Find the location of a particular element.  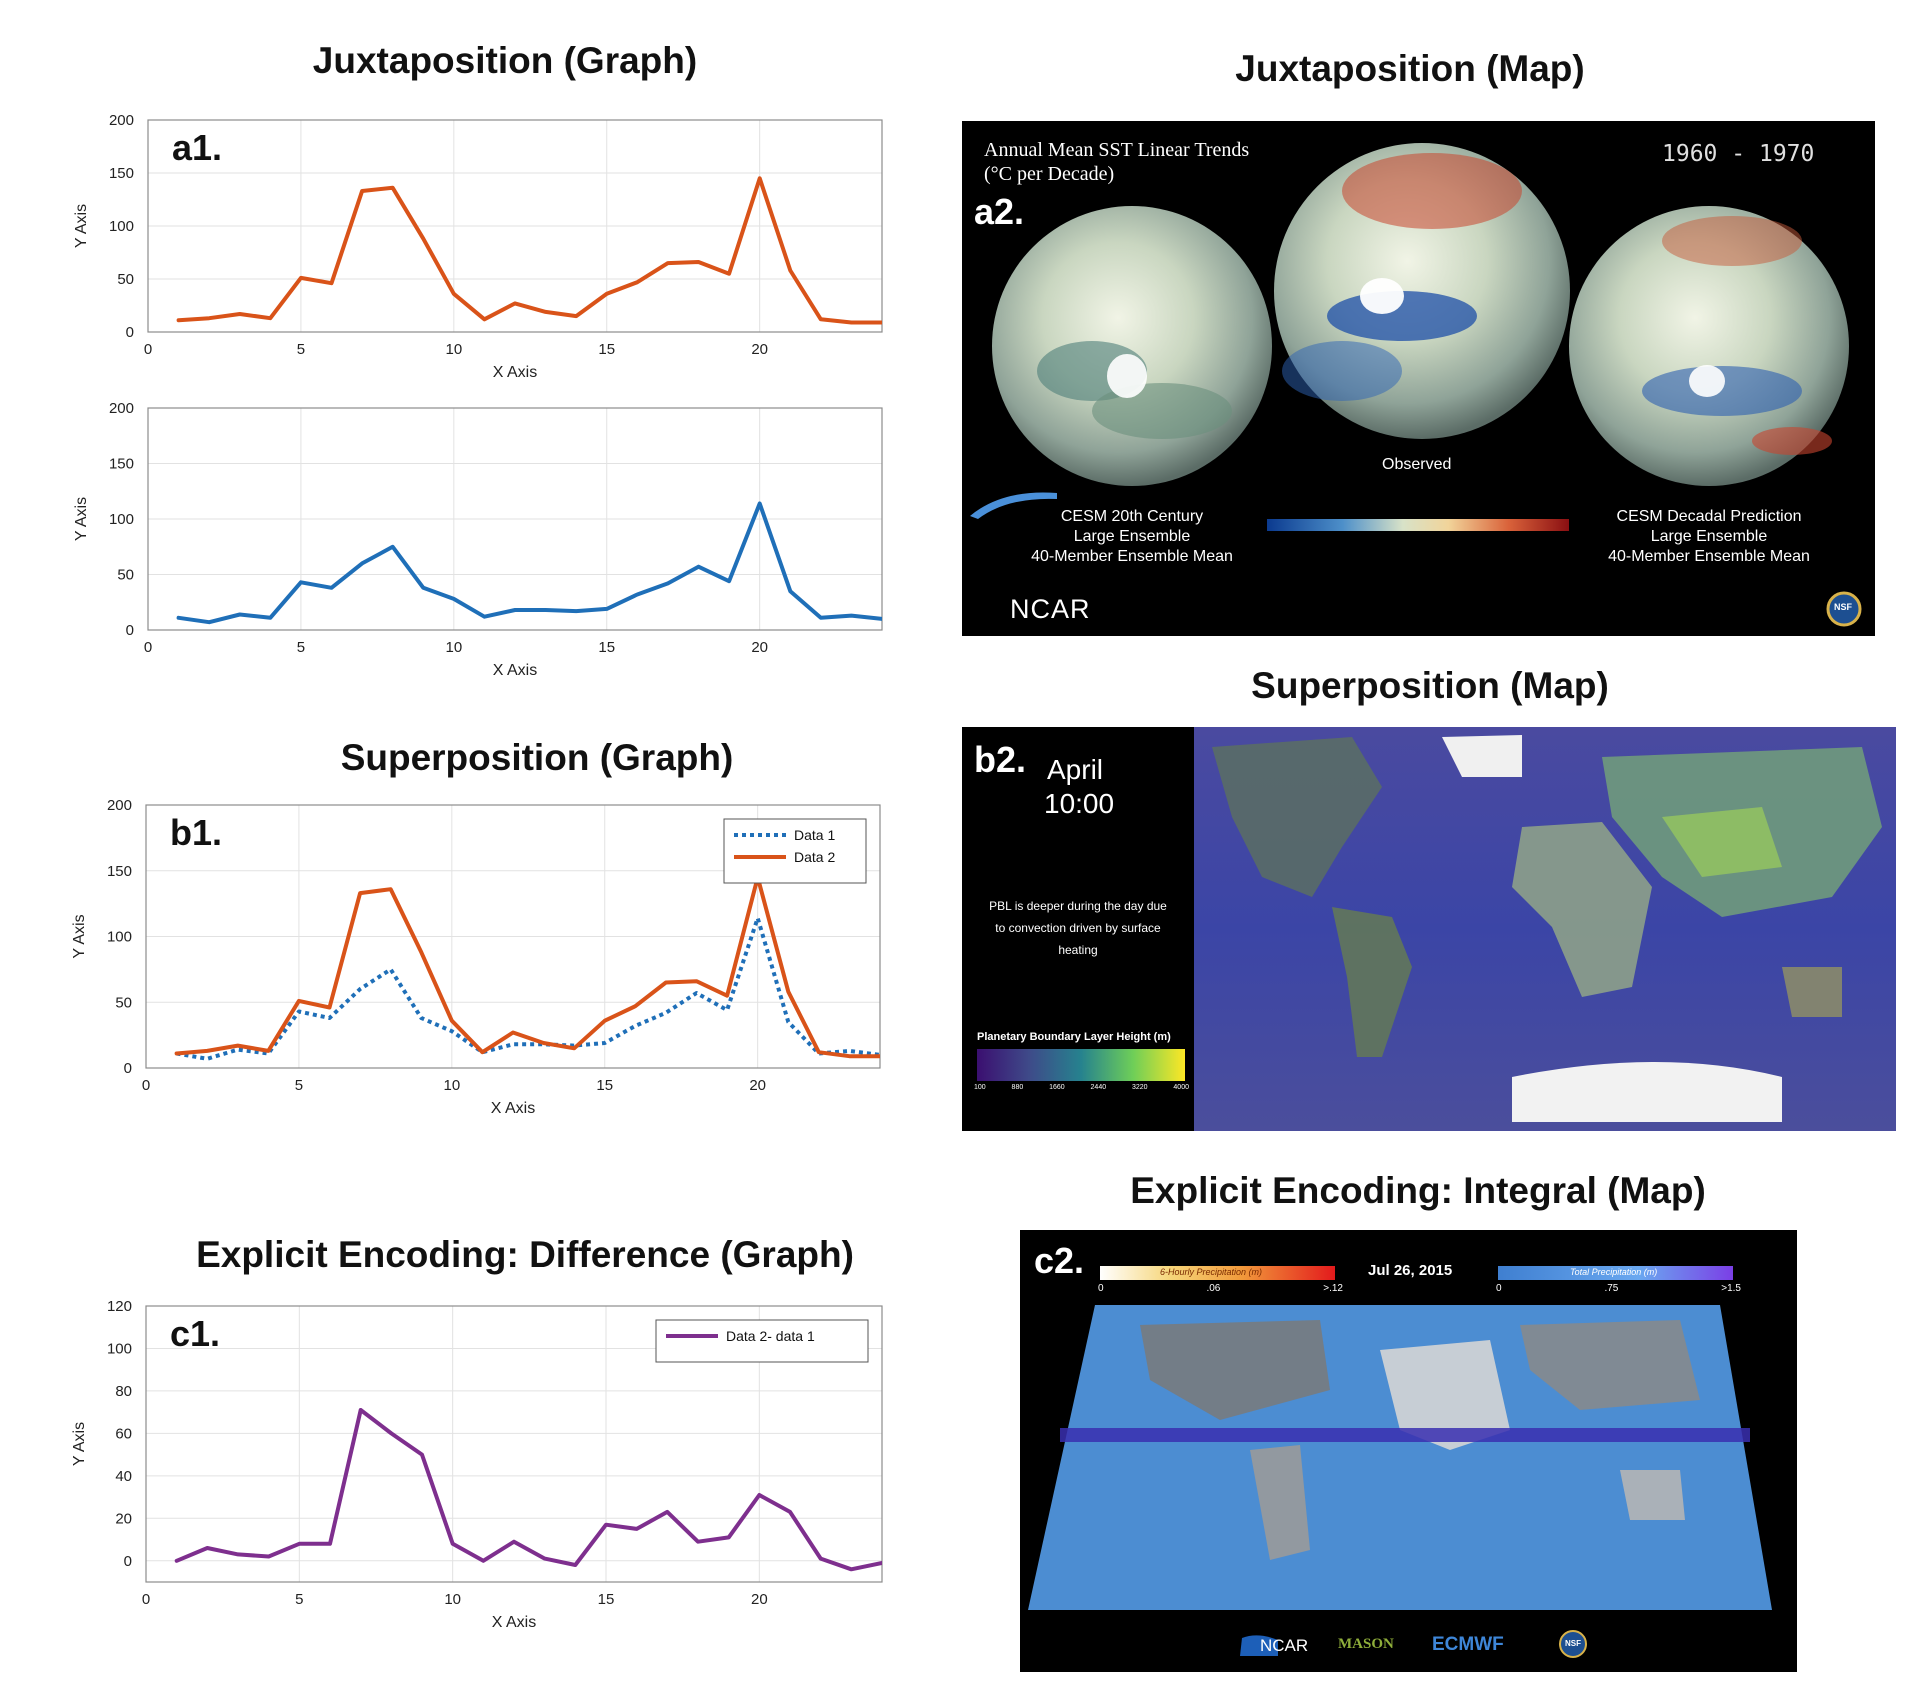

legend-box is located at coordinates (762, 1341).